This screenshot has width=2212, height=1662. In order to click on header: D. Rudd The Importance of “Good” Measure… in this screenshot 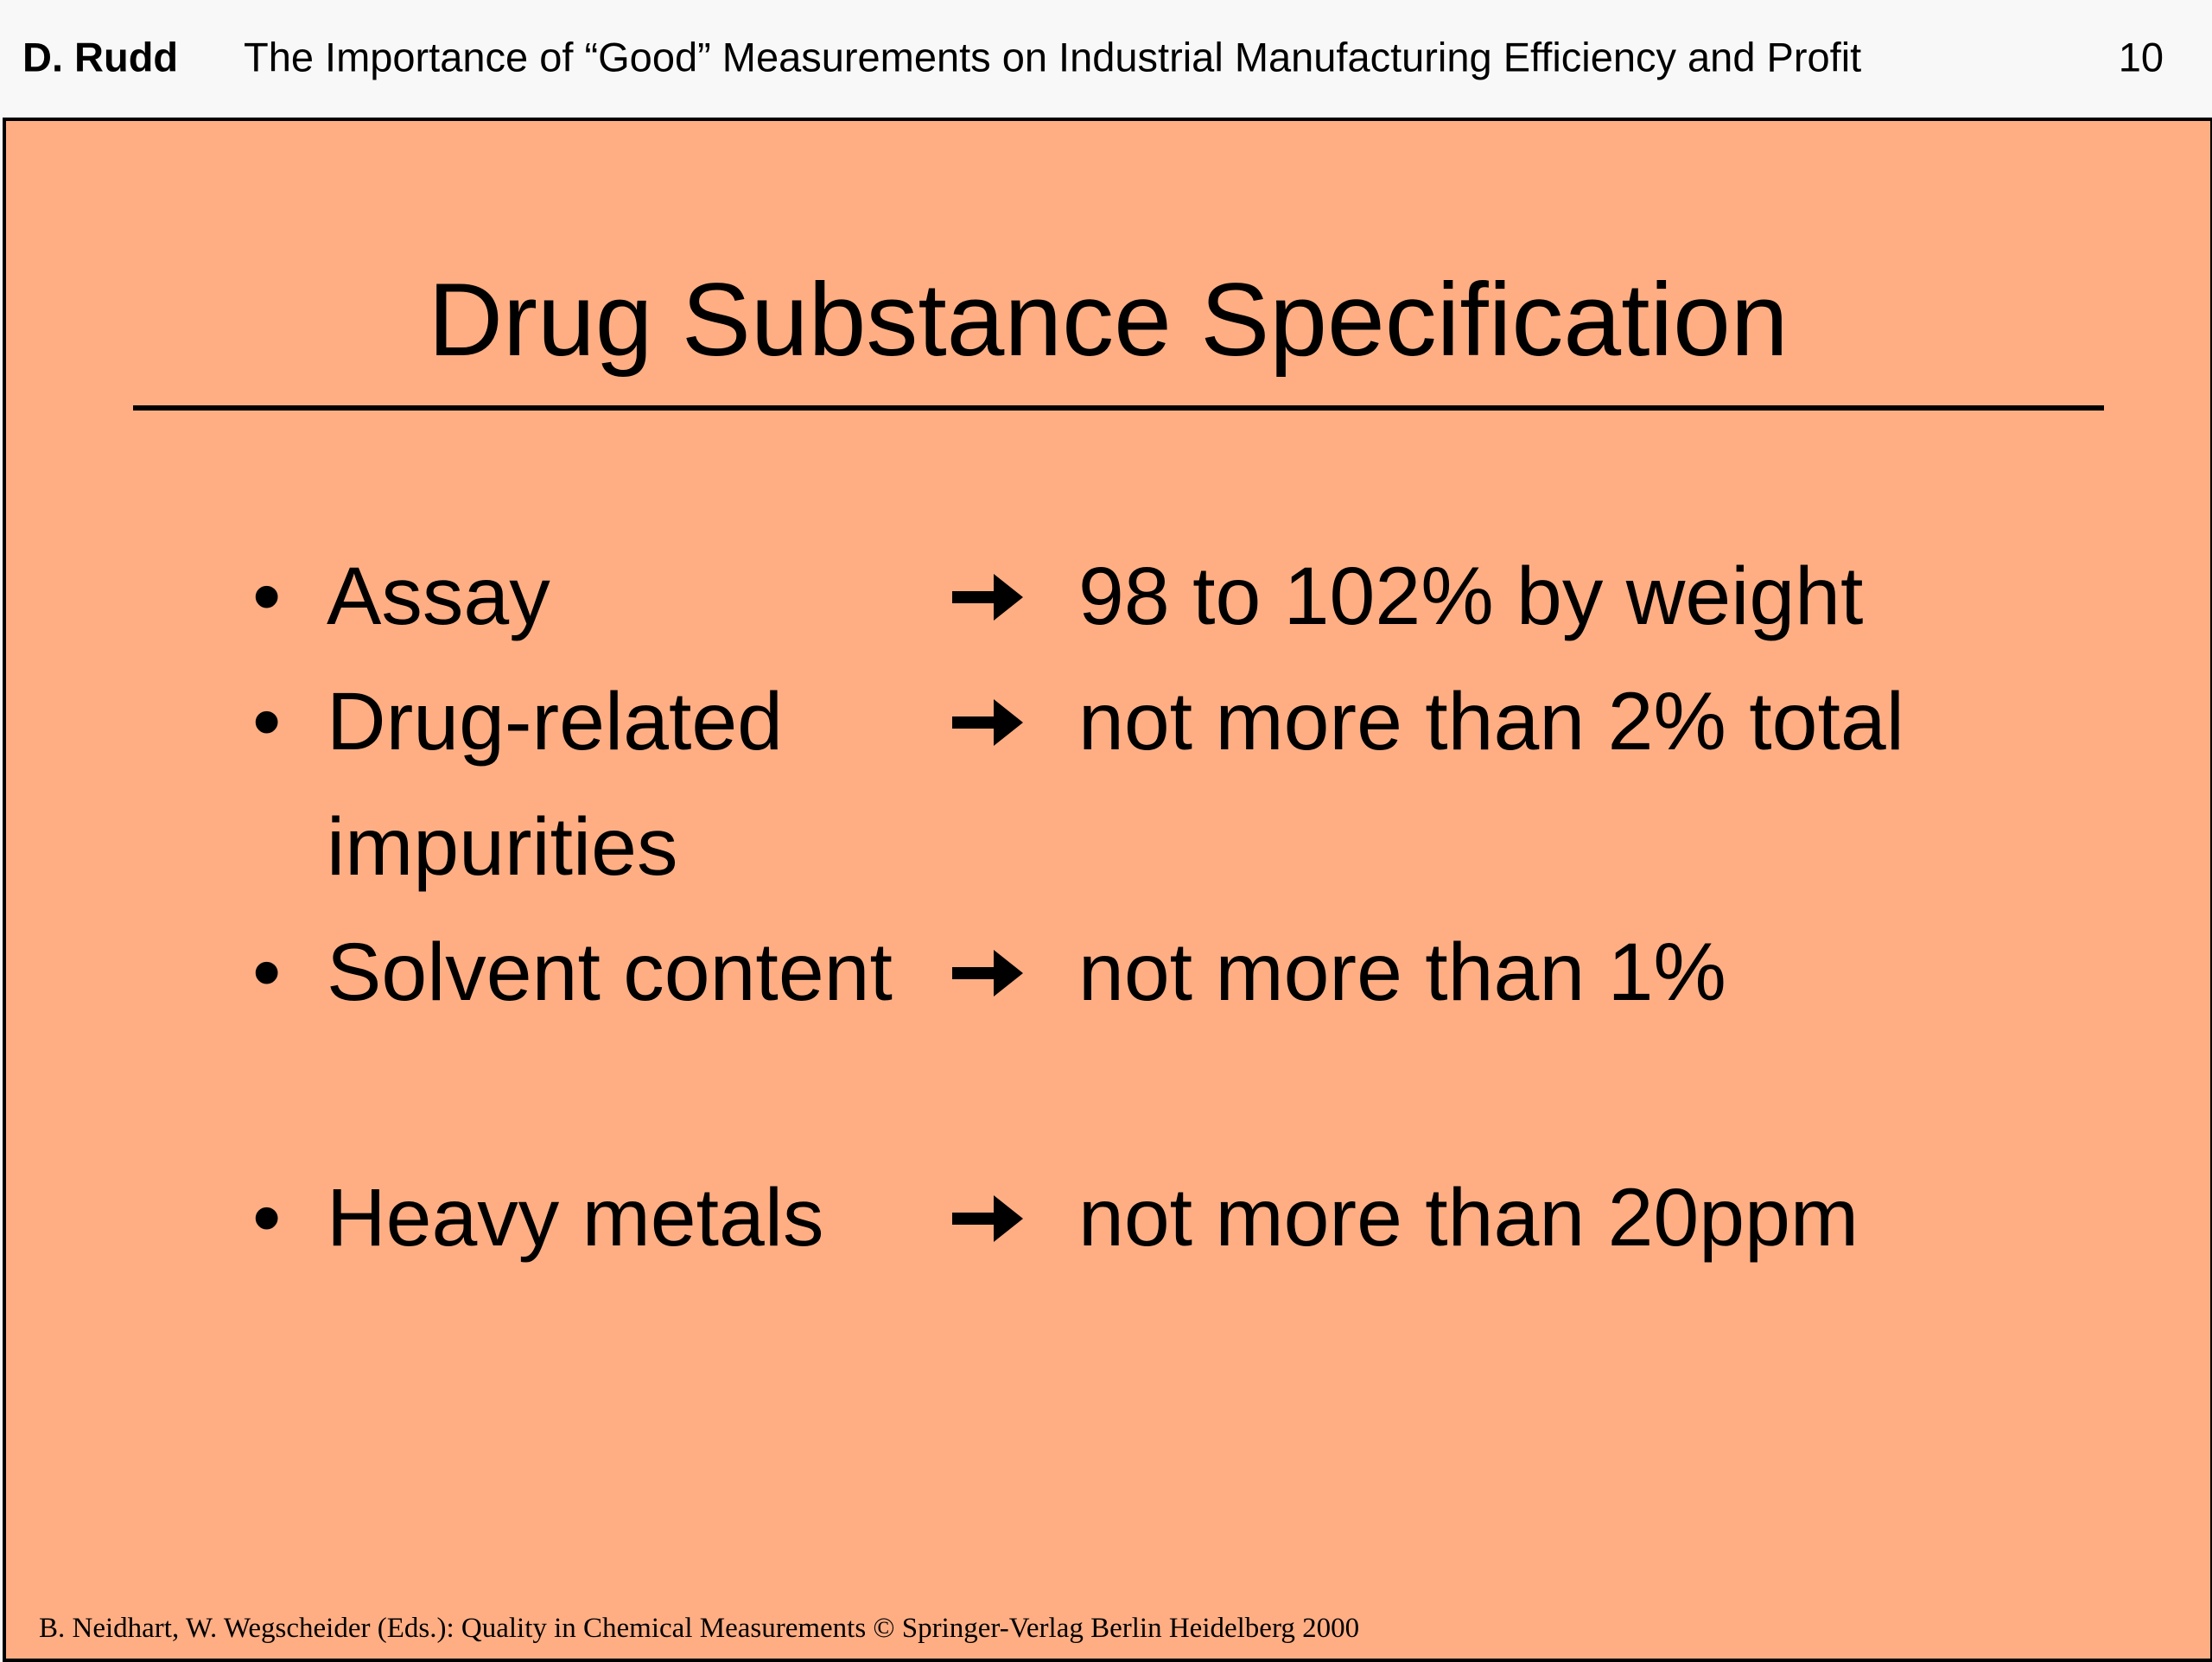, I will do `click(1106, 57)`.